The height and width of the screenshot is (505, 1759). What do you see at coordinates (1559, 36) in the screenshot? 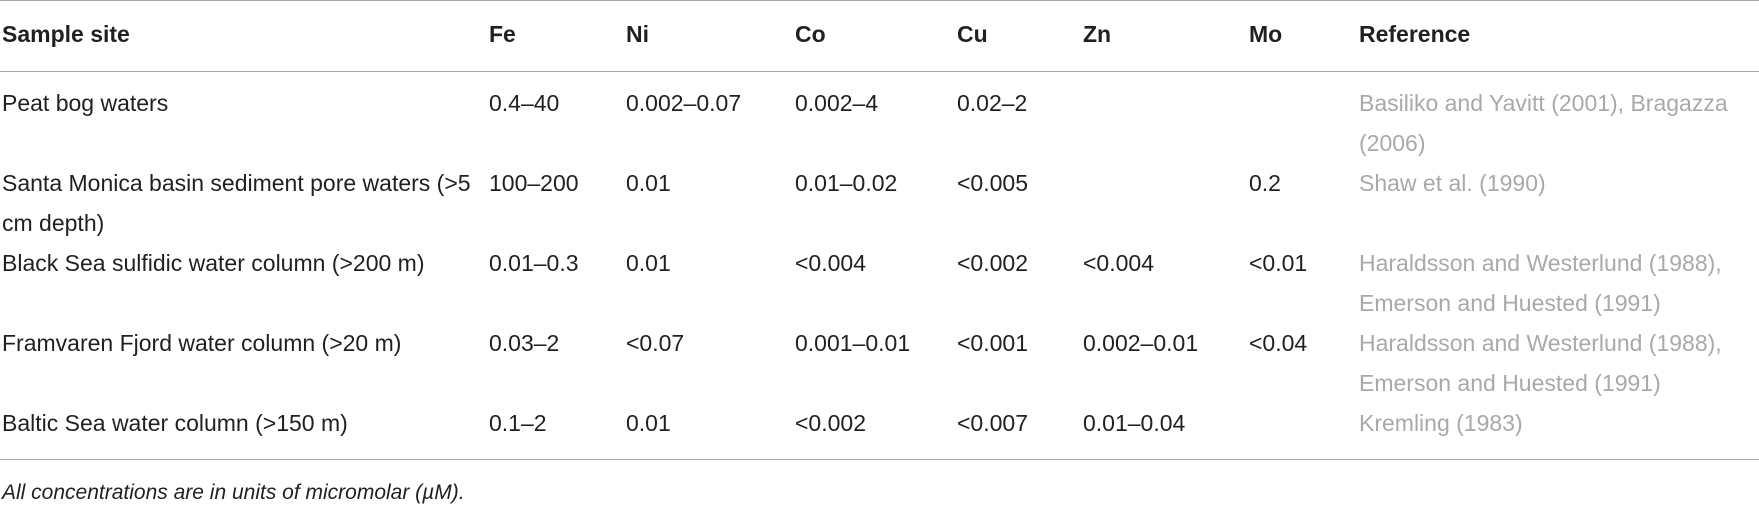
I see `column-header: Reference` at bounding box center [1559, 36].